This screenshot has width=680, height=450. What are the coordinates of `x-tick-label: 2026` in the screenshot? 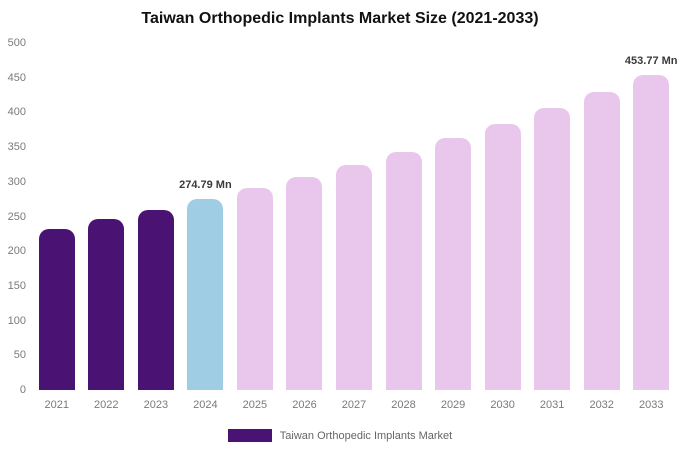 It's located at (304, 405).